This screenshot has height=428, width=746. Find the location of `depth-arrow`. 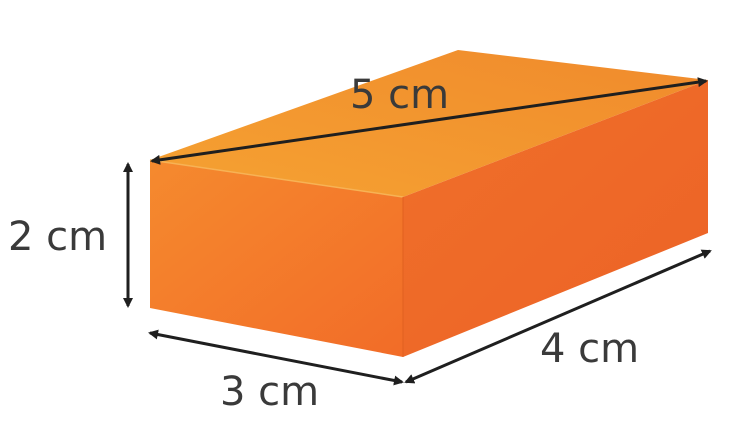

depth-arrow is located at coordinates (558, 316).